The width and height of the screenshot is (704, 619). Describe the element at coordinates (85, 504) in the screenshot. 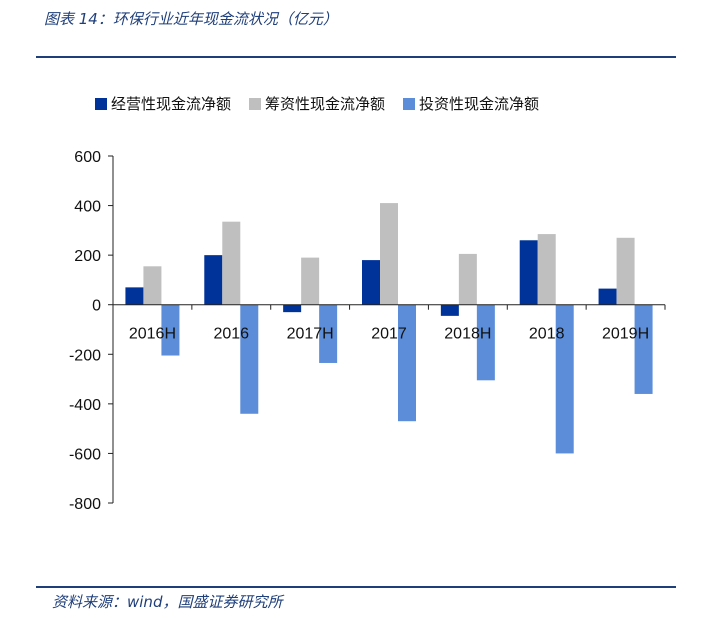

I see `y-tick-label: -800` at that location.